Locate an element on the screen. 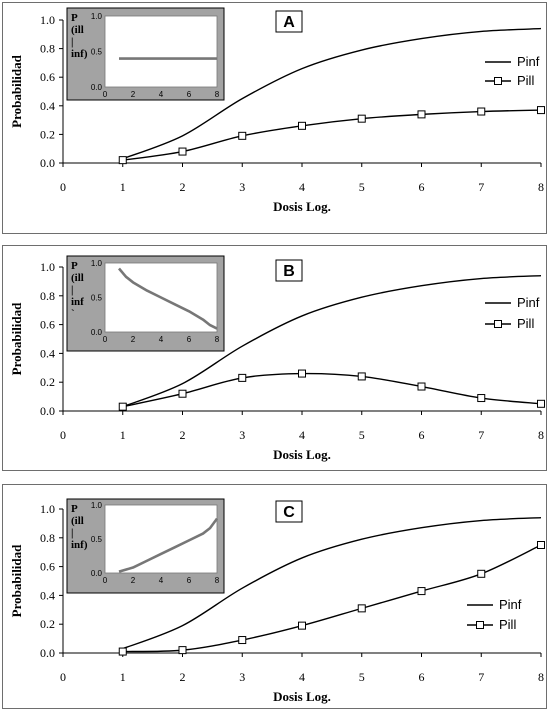  x-tick-label: 7 is located at coordinates (481, 435).